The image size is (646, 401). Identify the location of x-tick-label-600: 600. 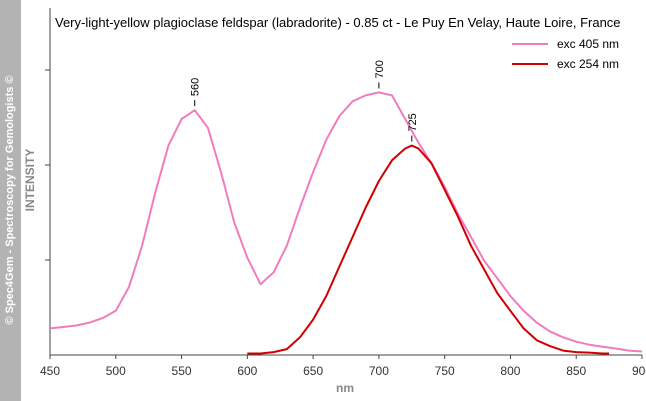
(247, 371).